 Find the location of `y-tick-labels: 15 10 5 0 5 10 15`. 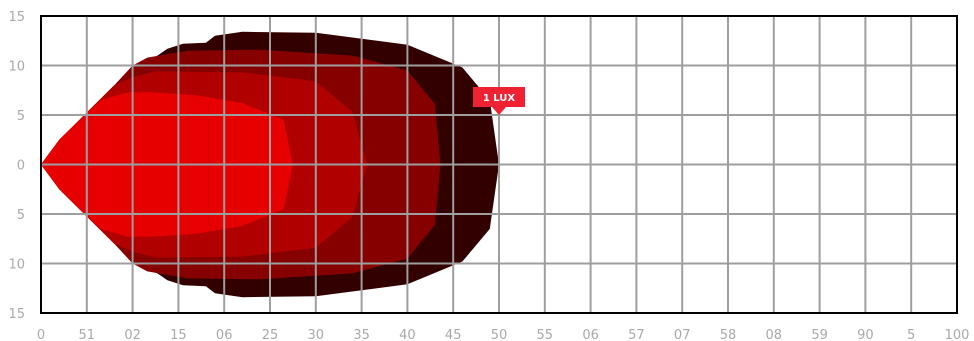

y-tick-labels: 15 10 5 0 5 10 15 is located at coordinates (16, 166).